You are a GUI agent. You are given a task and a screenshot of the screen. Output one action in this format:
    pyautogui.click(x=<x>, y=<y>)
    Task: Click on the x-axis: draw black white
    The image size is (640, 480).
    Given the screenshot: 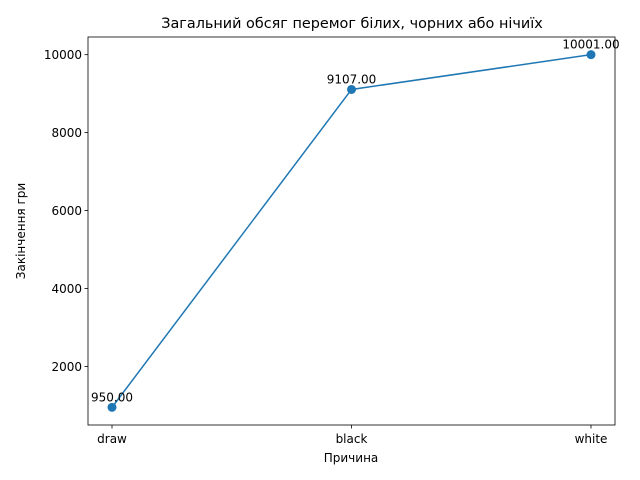 What is the action you would take?
    pyautogui.click(x=352, y=435)
    